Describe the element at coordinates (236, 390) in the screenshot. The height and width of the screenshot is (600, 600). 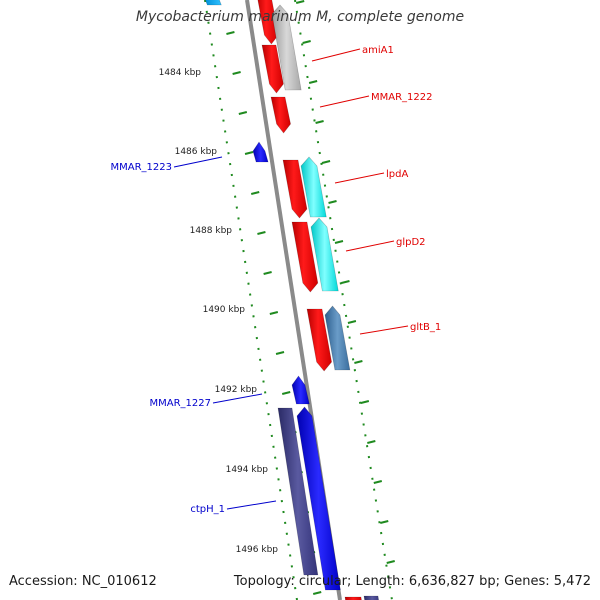
I see `kbp-label: 1492 kbp` at that location.